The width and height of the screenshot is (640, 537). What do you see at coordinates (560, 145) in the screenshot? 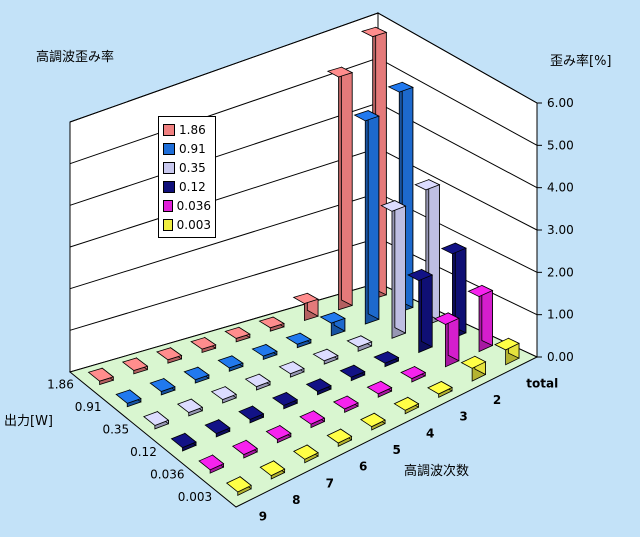
I see `z-tick-label: 5.00` at bounding box center [560, 145].